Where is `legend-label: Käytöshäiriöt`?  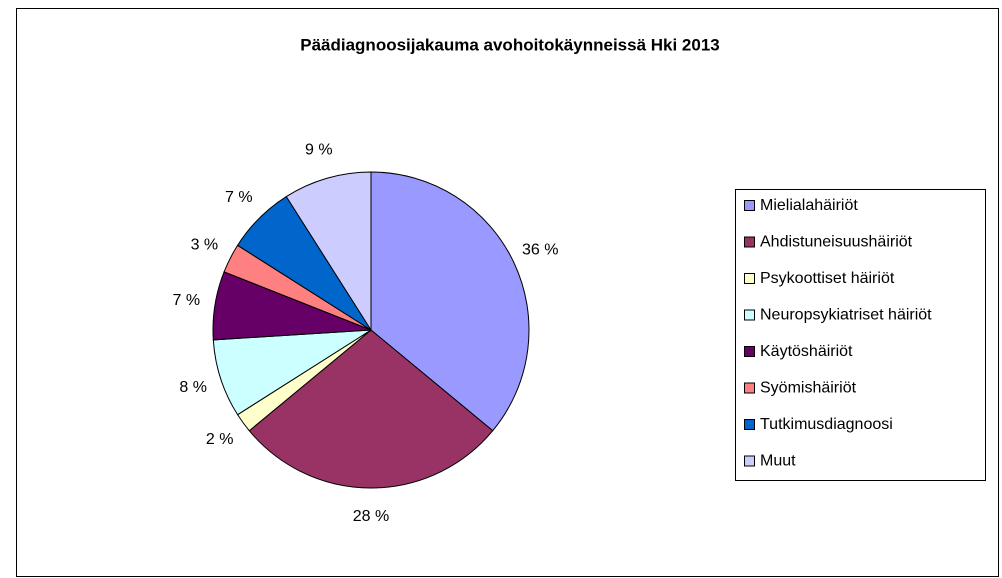
legend-label: Käytöshäiriöt is located at coordinates (806, 351).